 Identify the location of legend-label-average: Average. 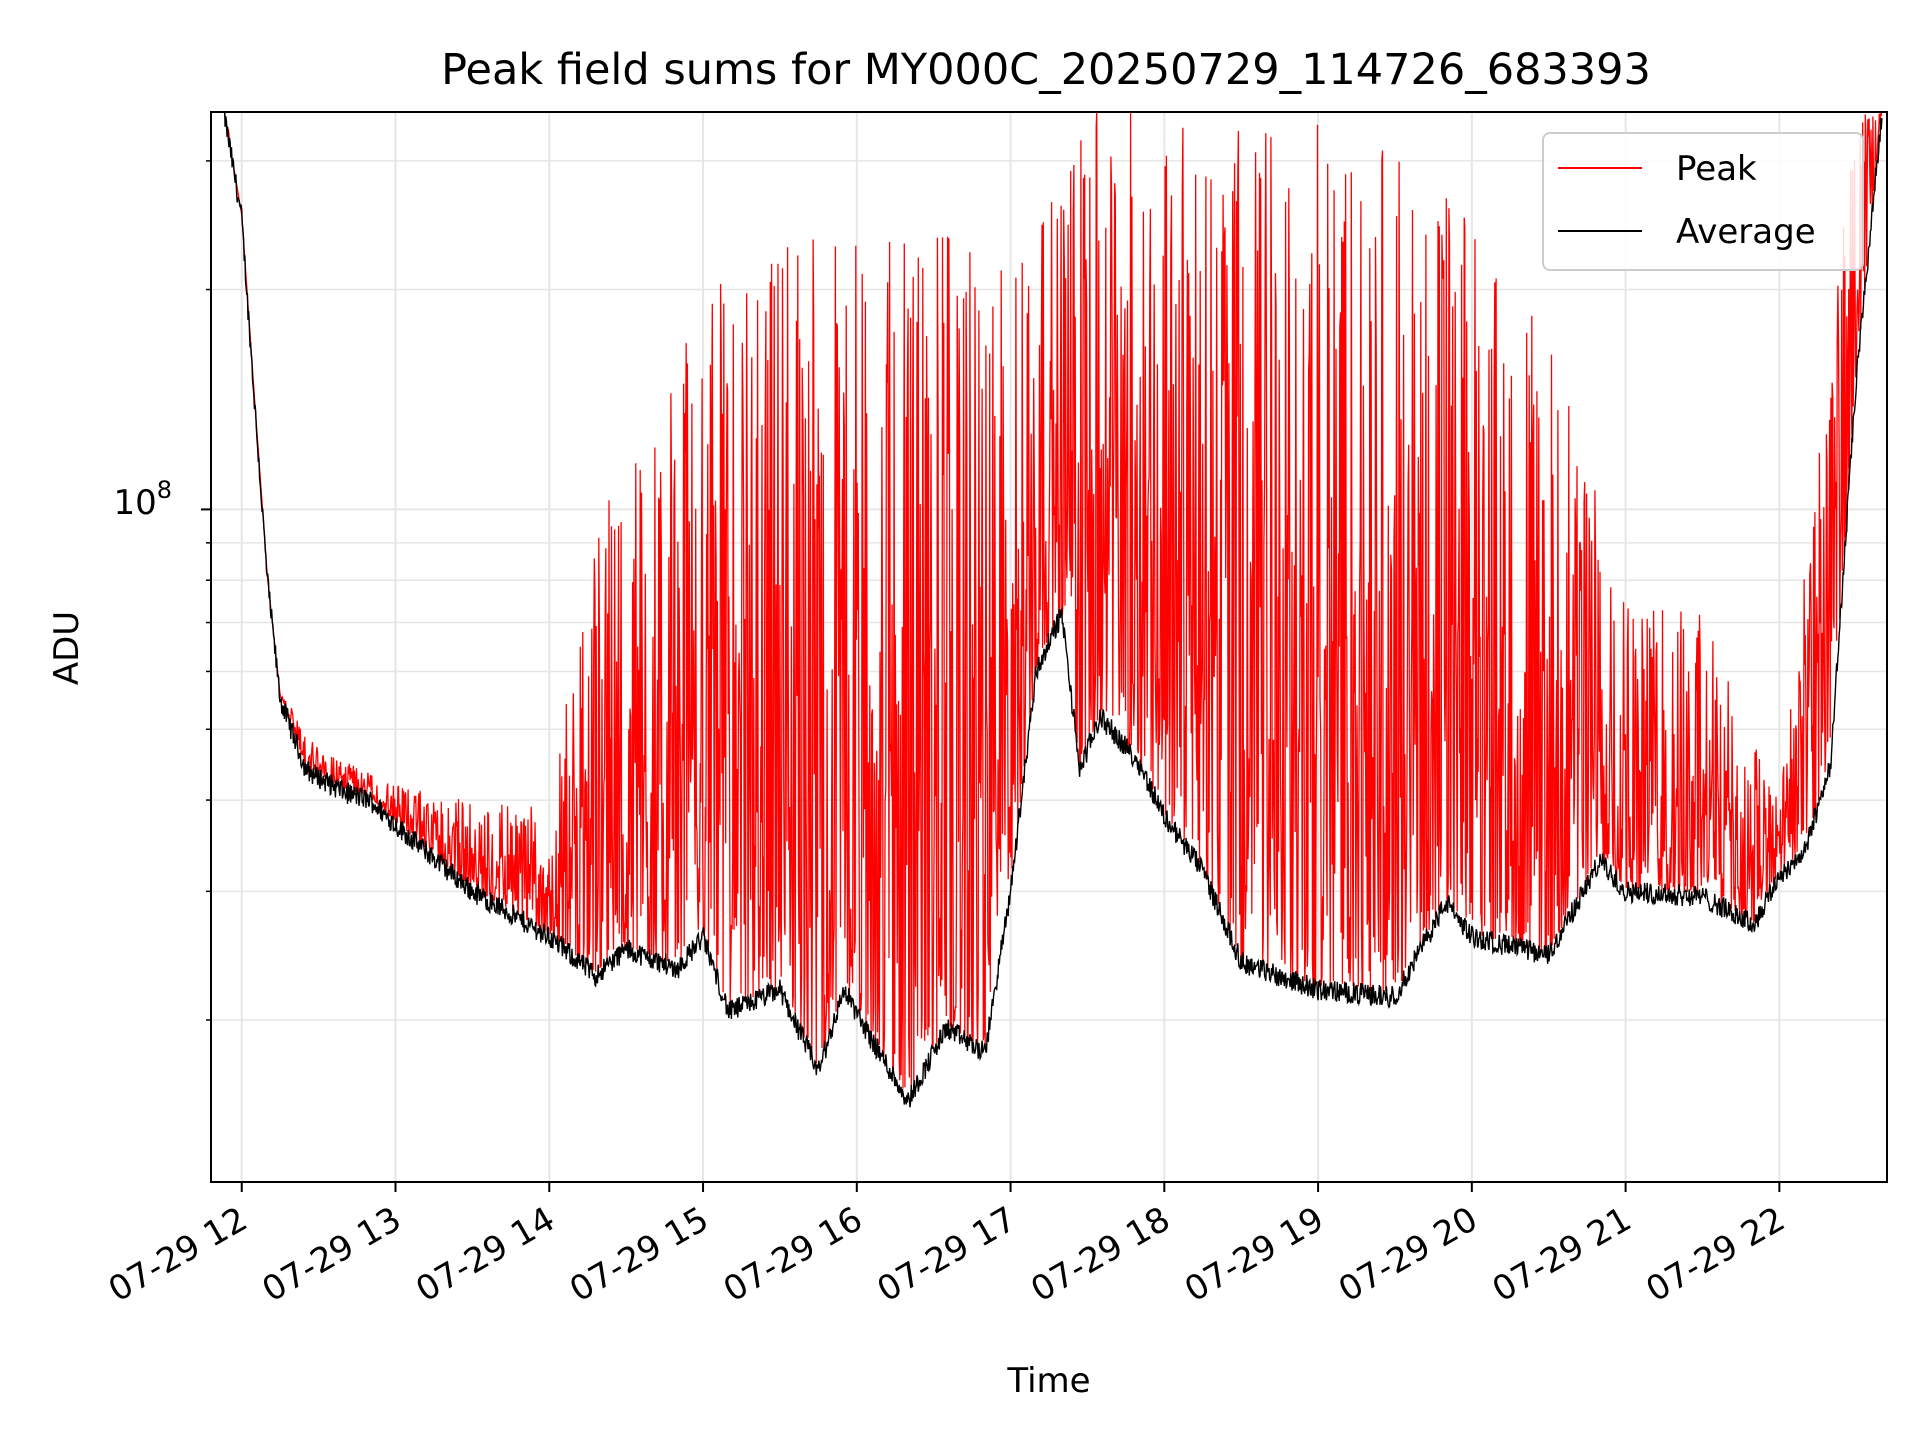
(1746, 232).